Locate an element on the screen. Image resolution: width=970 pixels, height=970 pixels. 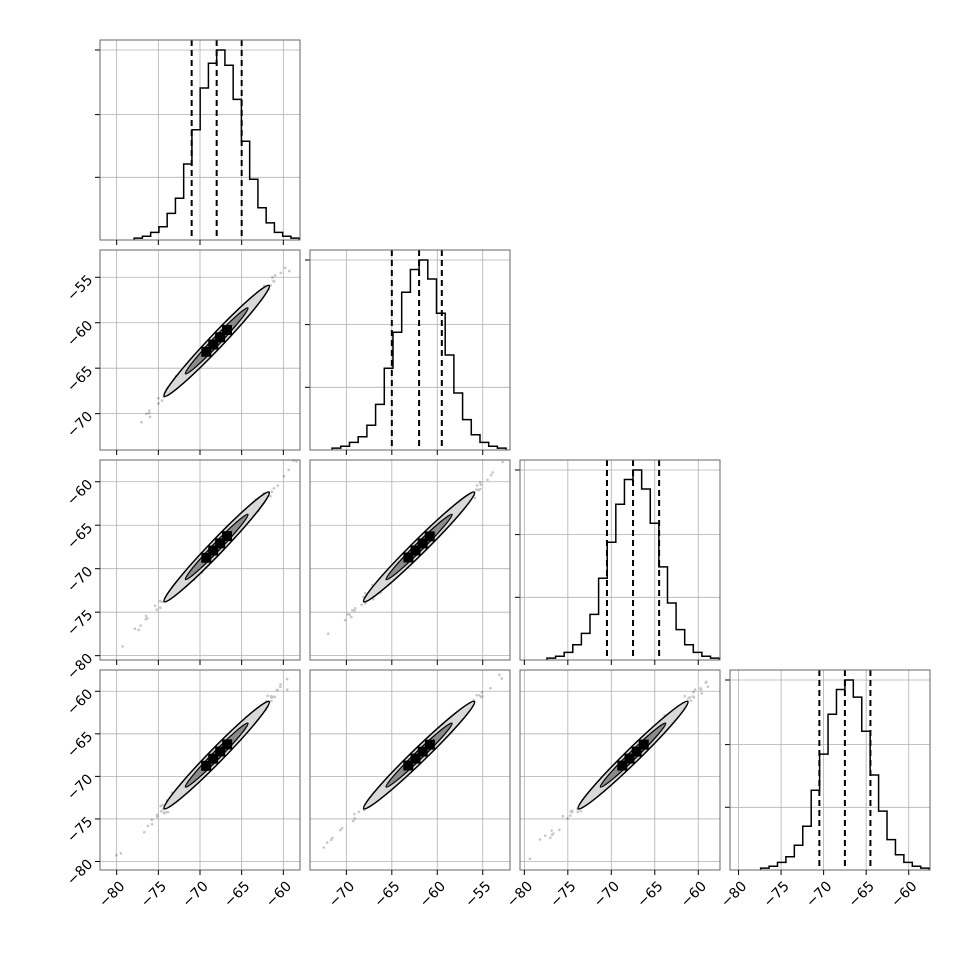
x-tick-label: −80 is located at coordinates (112, 894).